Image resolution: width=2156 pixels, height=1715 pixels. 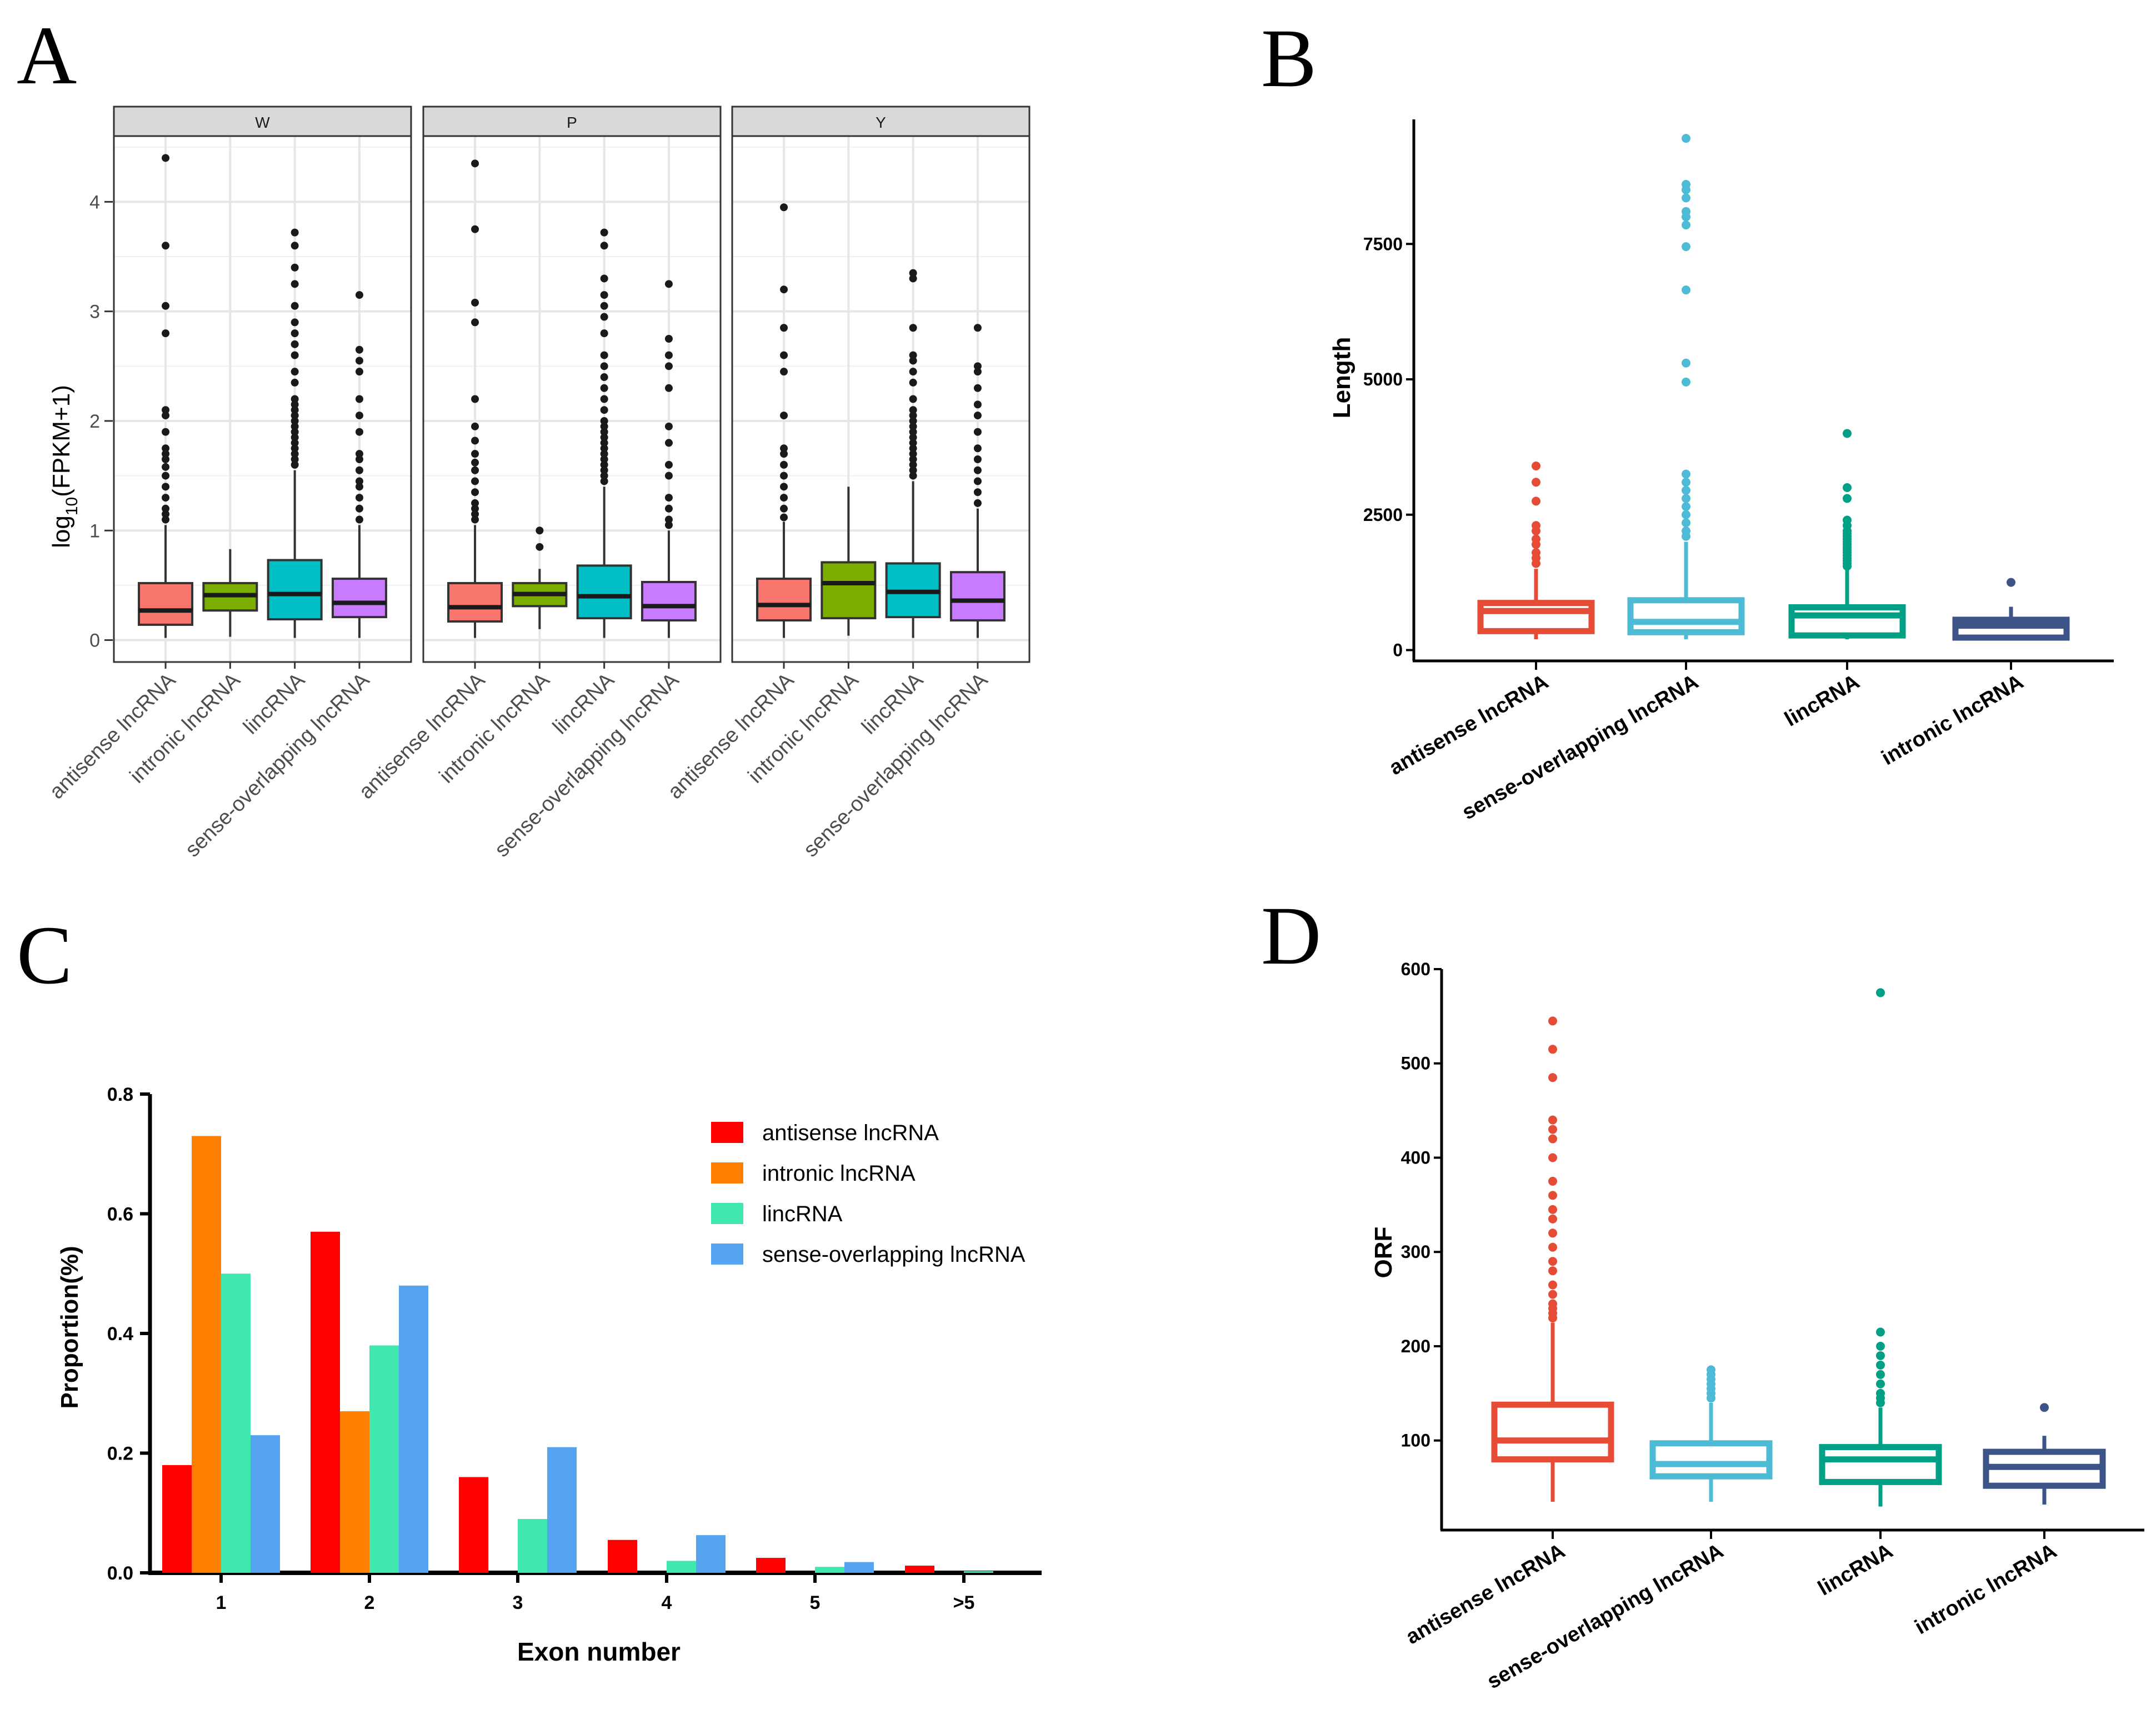 I want to click on panel-c-legend-swatch, so click(x=727, y=1254).